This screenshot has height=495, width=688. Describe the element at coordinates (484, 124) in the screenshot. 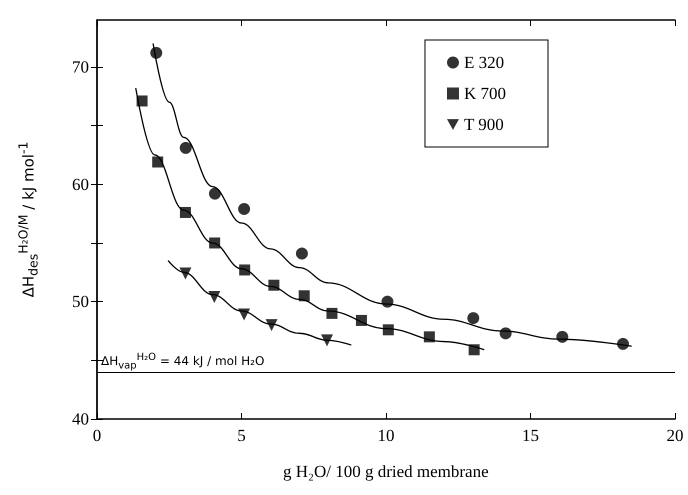

I see `legend-label: T 900` at that location.